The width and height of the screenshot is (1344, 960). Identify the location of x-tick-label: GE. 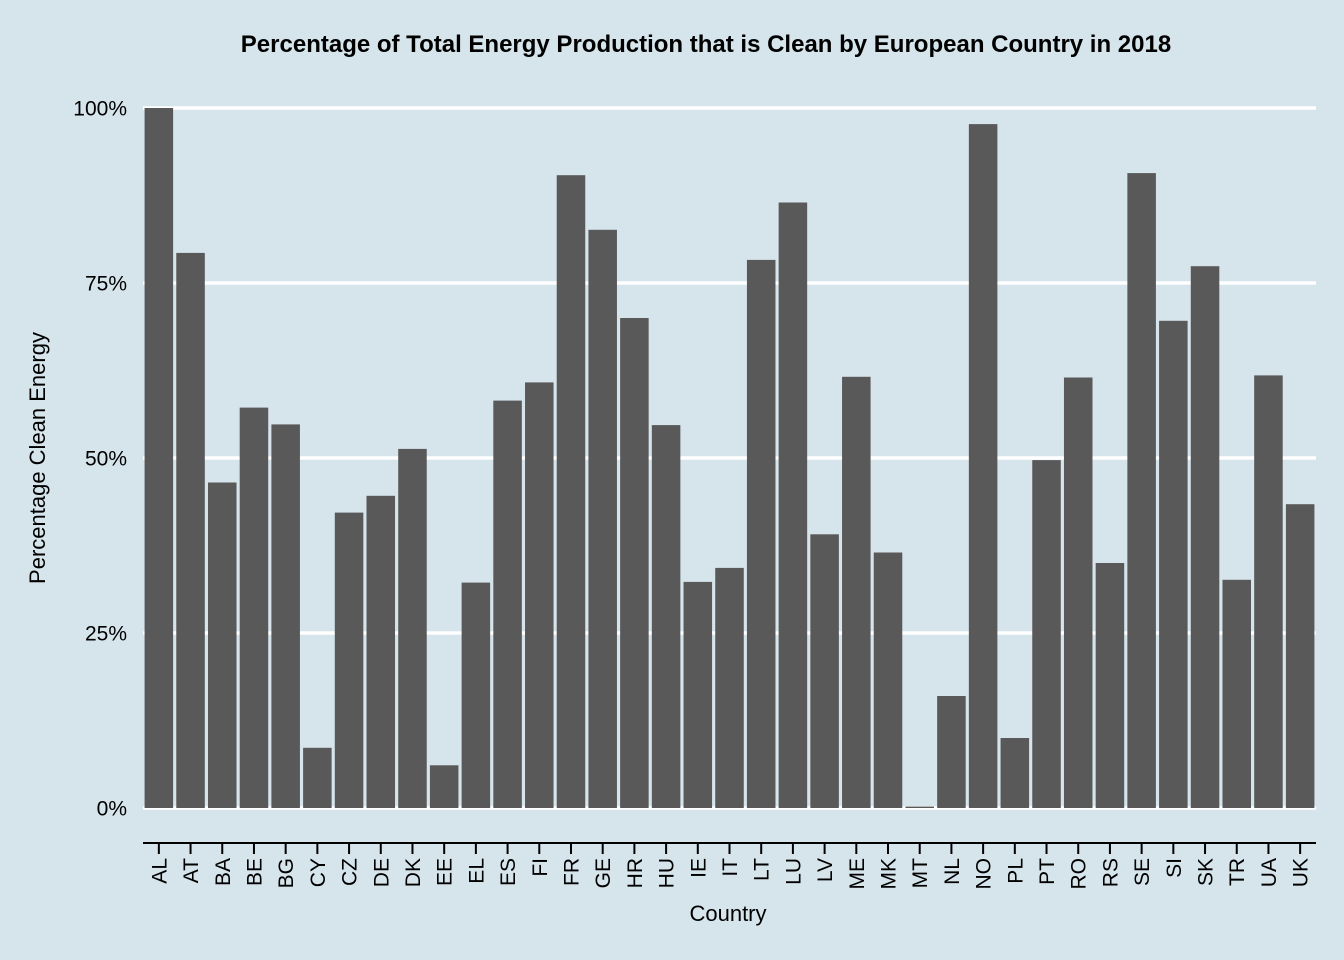
(603, 873).